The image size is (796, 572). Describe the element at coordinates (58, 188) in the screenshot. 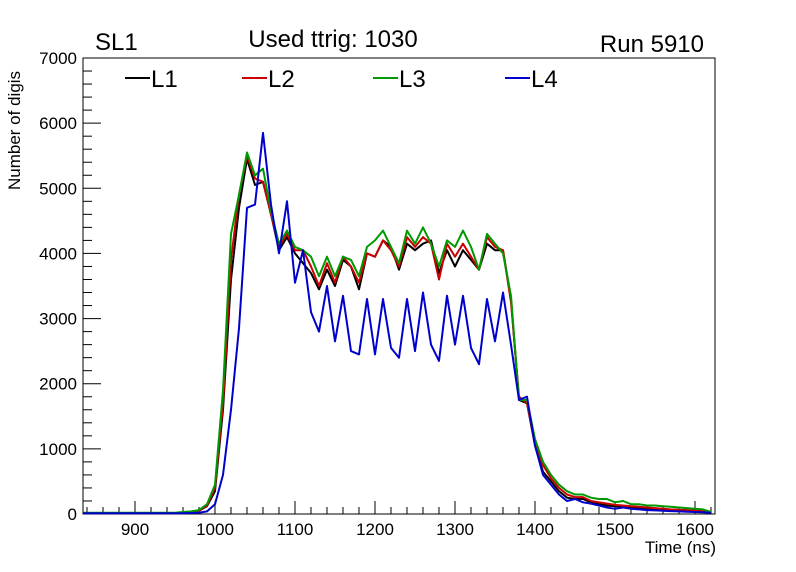

I see `y-tick-label: 5000` at that location.